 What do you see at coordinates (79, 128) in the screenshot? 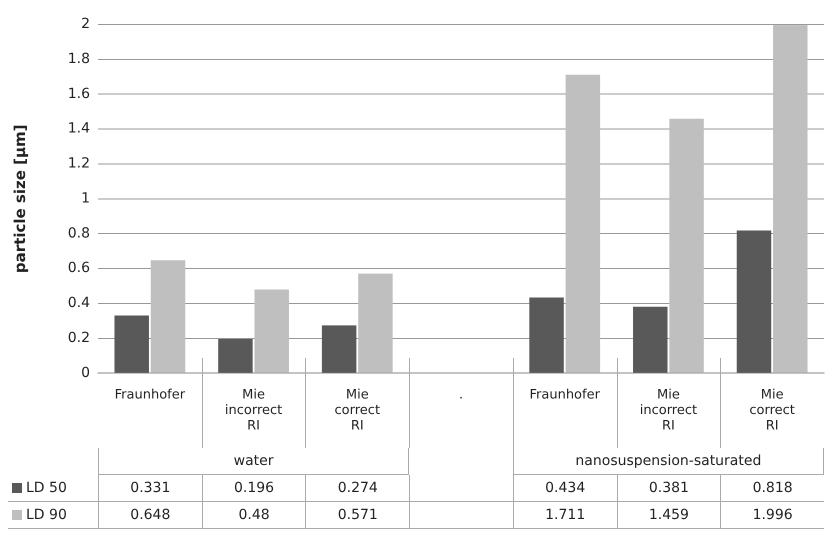
I see `y-tick-label: 1.4` at bounding box center [79, 128].